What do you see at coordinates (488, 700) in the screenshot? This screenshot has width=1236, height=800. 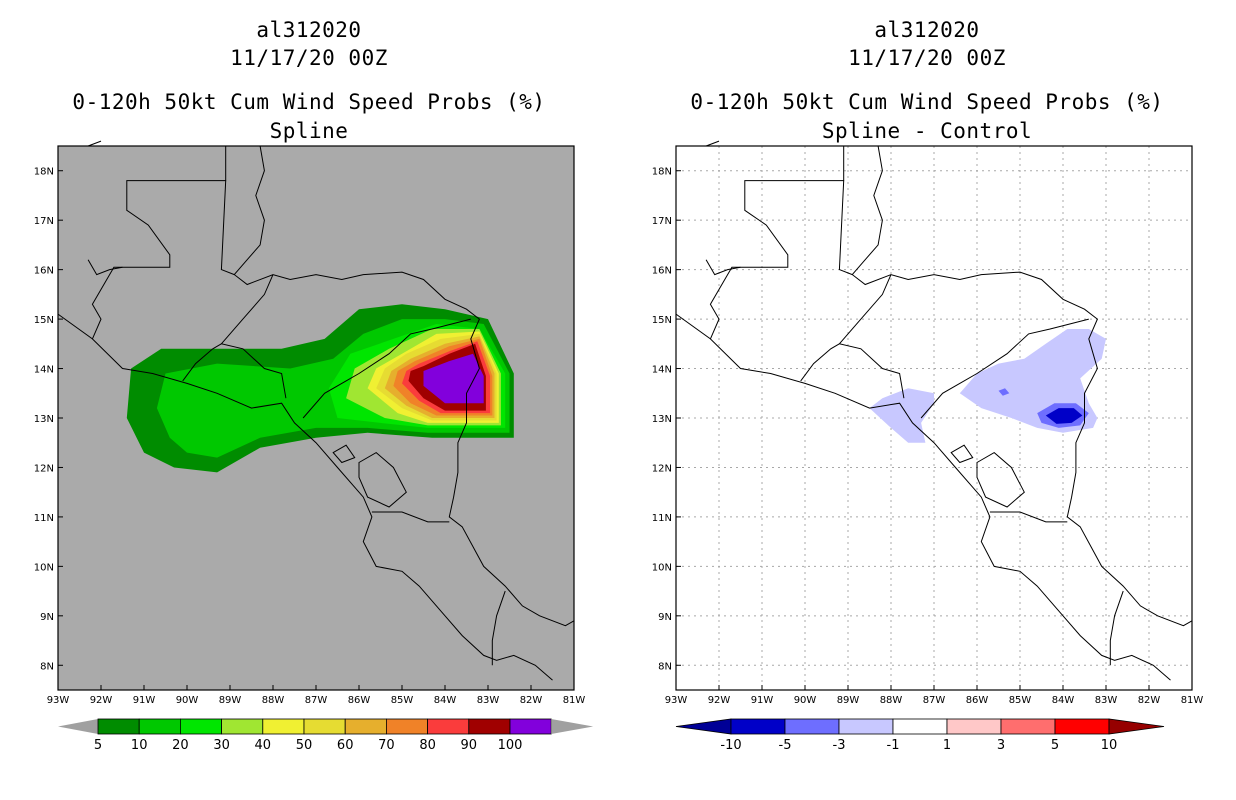 I see `x-tick-label: 83W` at bounding box center [488, 700].